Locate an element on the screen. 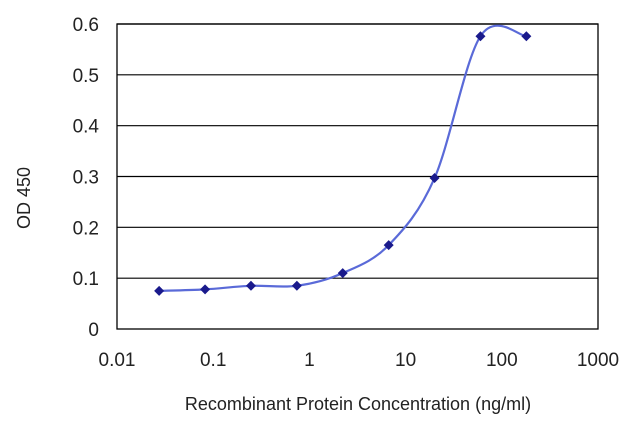  x-tick-label: 100 is located at coordinates (502, 360).